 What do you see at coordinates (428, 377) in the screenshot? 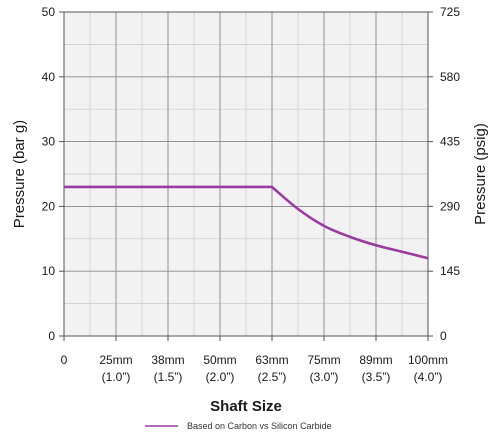
I see `x-tick-sublabel: (4.0”)` at bounding box center [428, 377].